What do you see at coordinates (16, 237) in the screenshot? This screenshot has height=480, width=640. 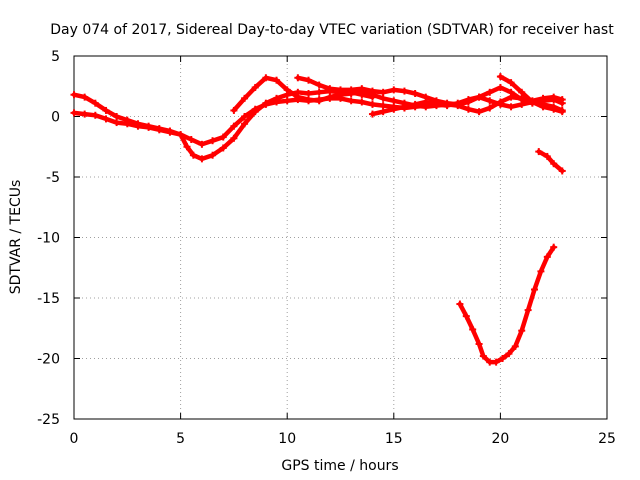 I see `y-axis-label: SDTVAR / TECUs` at bounding box center [16, 237].